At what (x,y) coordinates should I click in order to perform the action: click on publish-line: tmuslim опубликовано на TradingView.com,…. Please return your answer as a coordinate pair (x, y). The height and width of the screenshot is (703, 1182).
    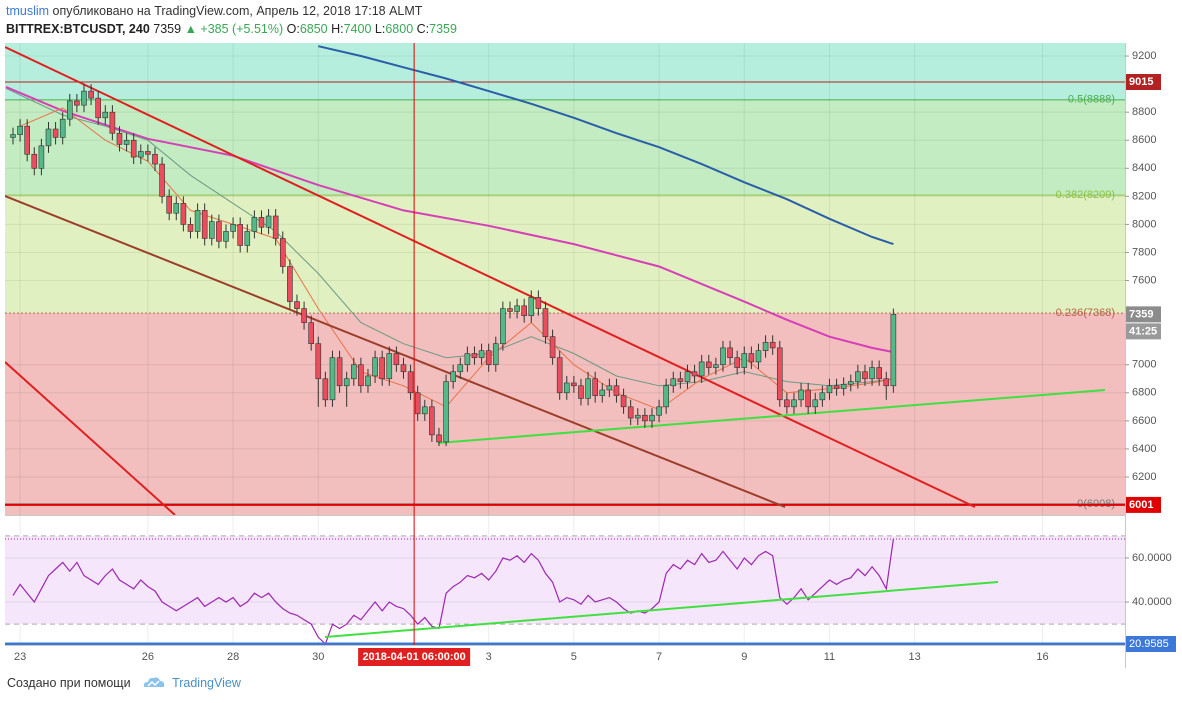
    Looking at the image, I should click on (214, 11).